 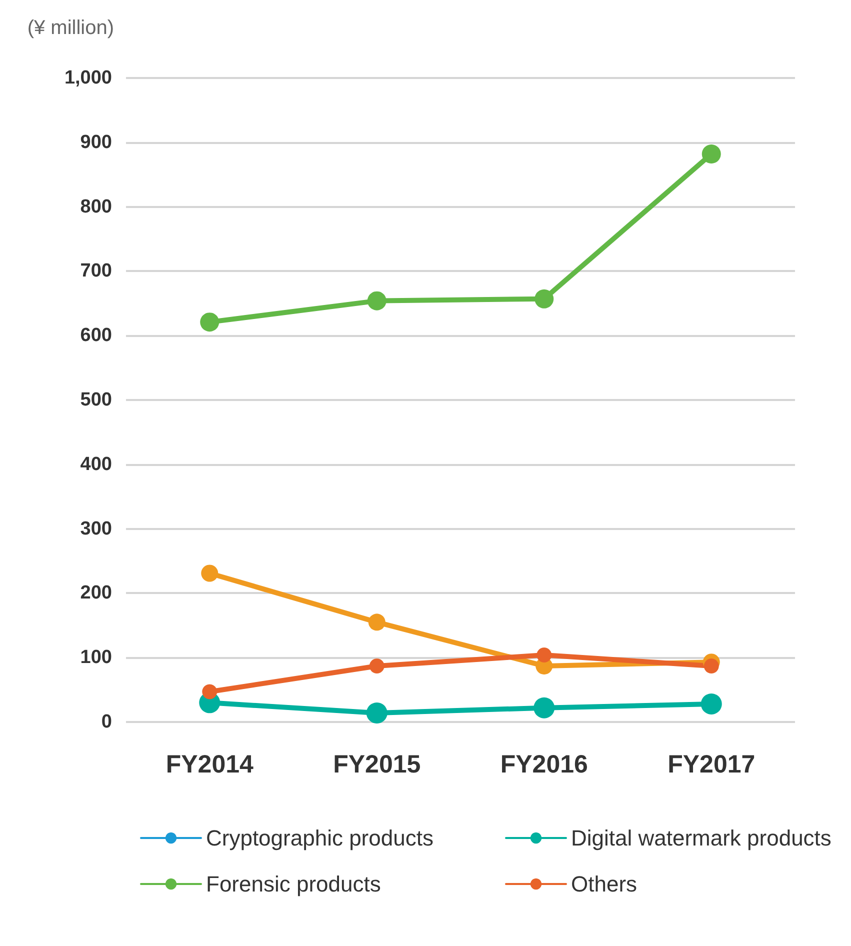 What do you see at coordinates (210, 764) in the screenshot?
I see `x-tick-label: FY2014` at bounding box center [210, 764].